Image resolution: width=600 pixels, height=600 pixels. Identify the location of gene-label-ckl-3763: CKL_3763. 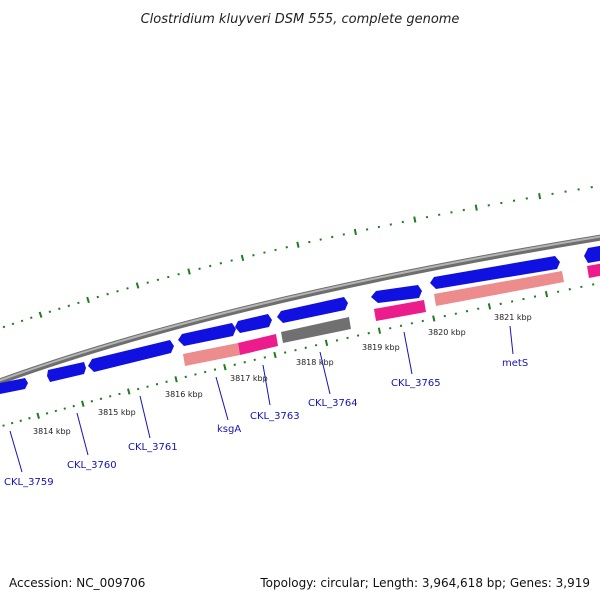
(275, 416).